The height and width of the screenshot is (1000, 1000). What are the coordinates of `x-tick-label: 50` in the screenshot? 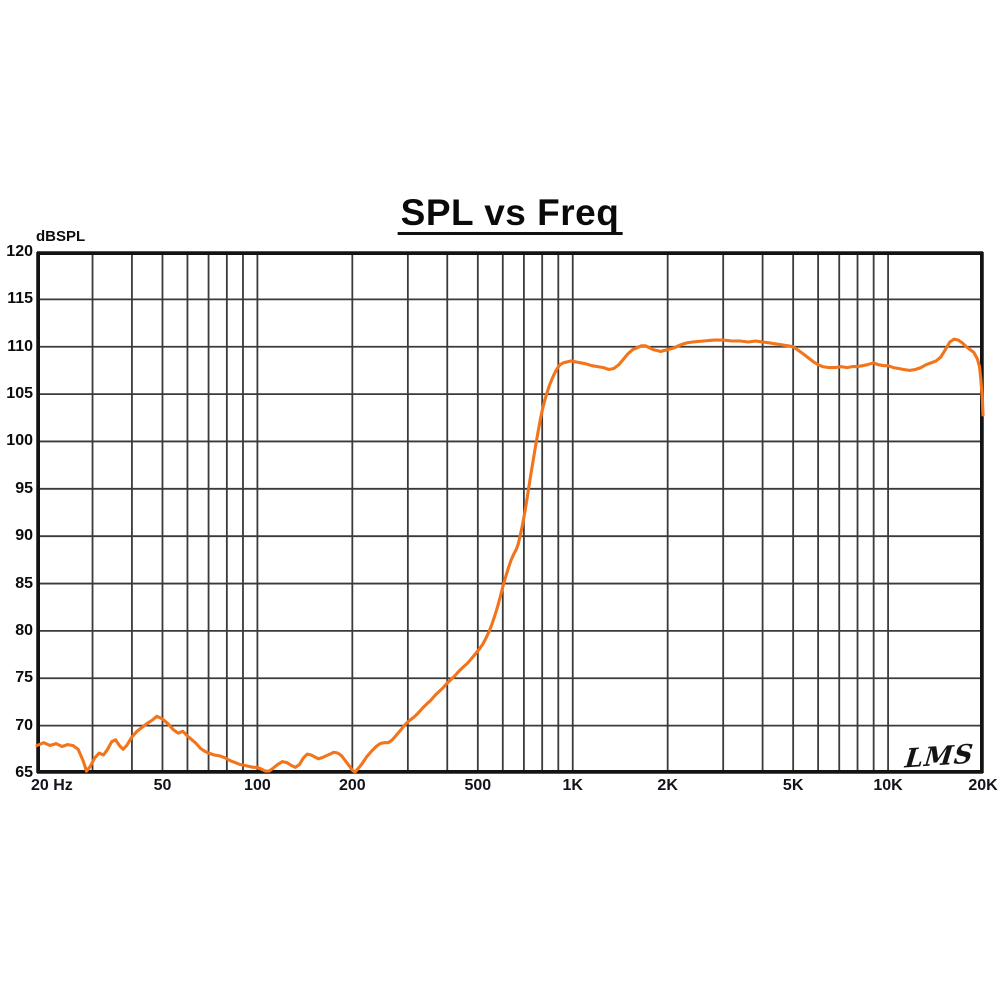 It's located at (162, 785).